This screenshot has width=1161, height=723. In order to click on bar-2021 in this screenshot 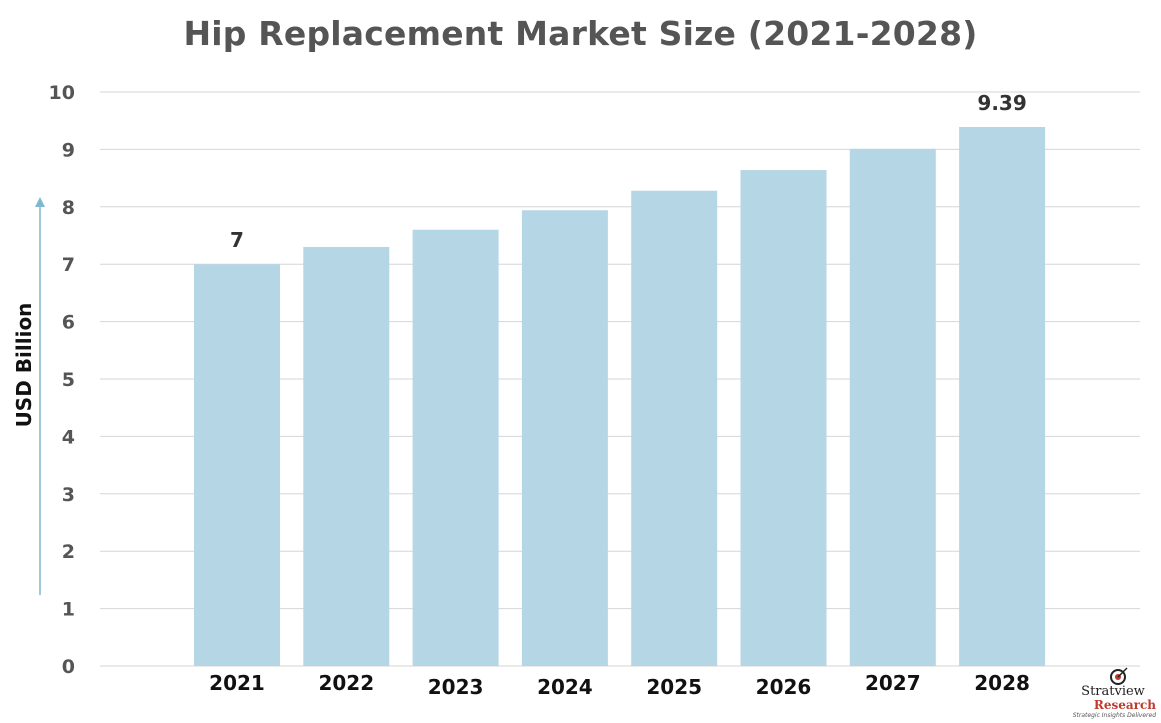, I will do `click(237, 465)`.